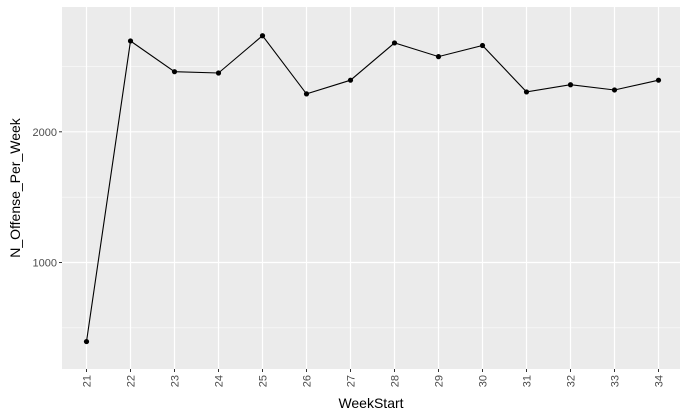 The width and height of the screenshot is (691, 417). What do you see at coordinates (616, 381) in the screenshot?
I see `x-tick-label: 33` at bounding box center [616, 381].